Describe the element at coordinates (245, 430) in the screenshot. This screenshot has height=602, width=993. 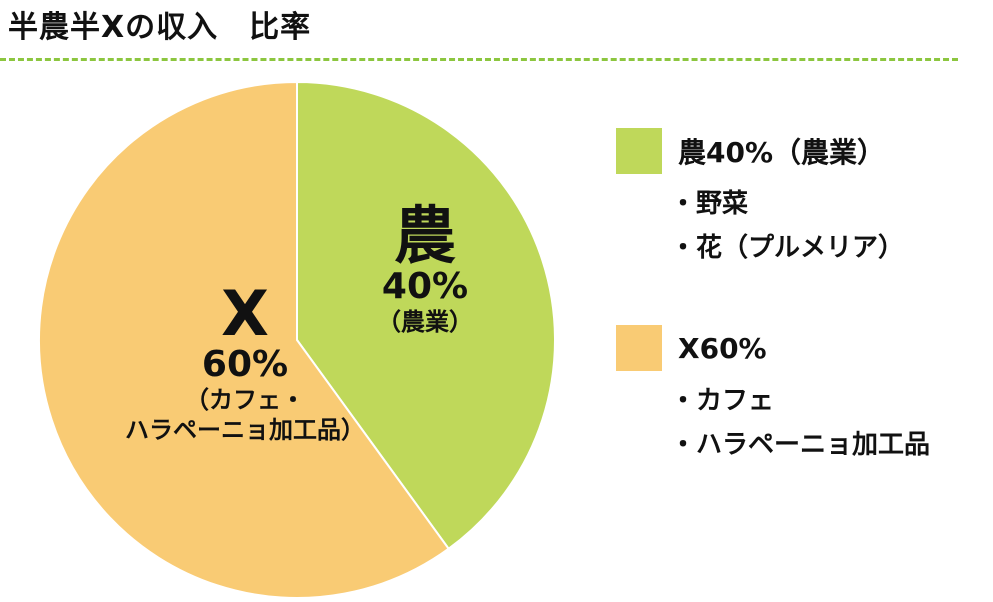
I see `slice-x-sub-label-2: ハラペーニョ加工品）` at that location.